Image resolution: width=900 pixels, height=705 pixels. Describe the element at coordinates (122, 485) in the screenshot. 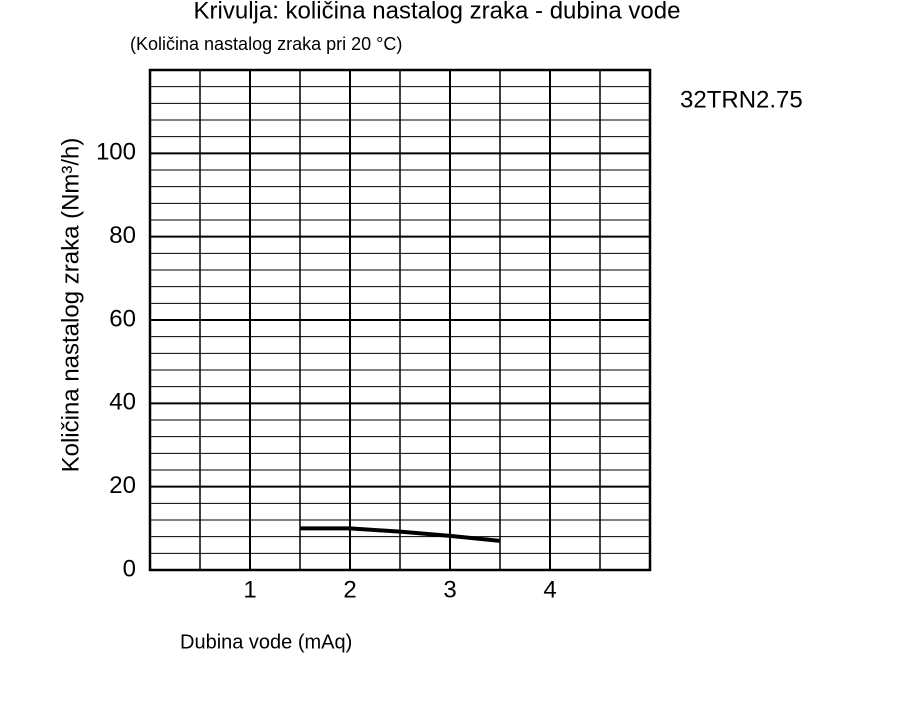

I see `y-tick-label: 20` at that location.